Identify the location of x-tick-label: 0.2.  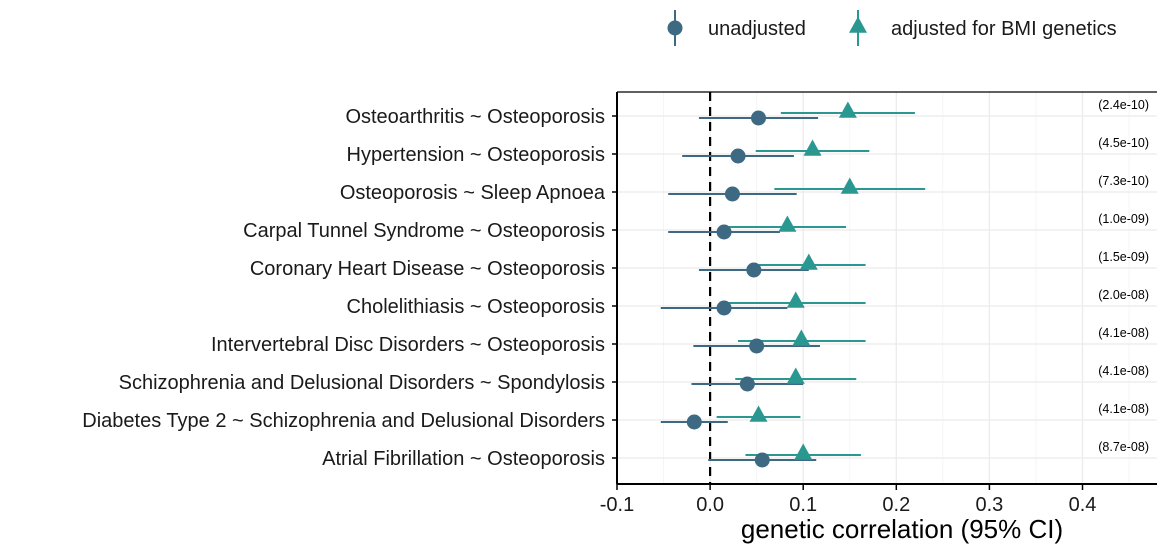
(896, 505).